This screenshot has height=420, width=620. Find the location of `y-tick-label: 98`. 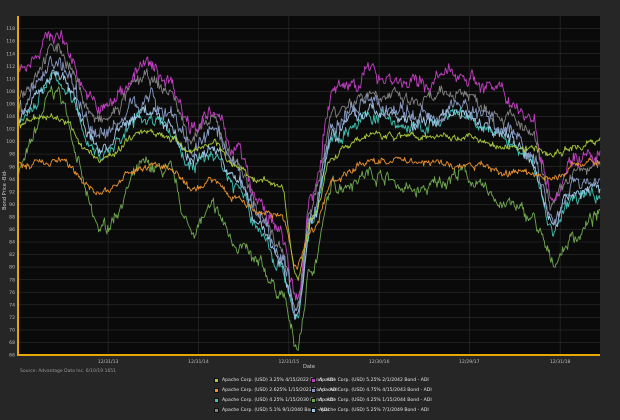

y-tick-label: 98 is located at coordinates (12, 155).